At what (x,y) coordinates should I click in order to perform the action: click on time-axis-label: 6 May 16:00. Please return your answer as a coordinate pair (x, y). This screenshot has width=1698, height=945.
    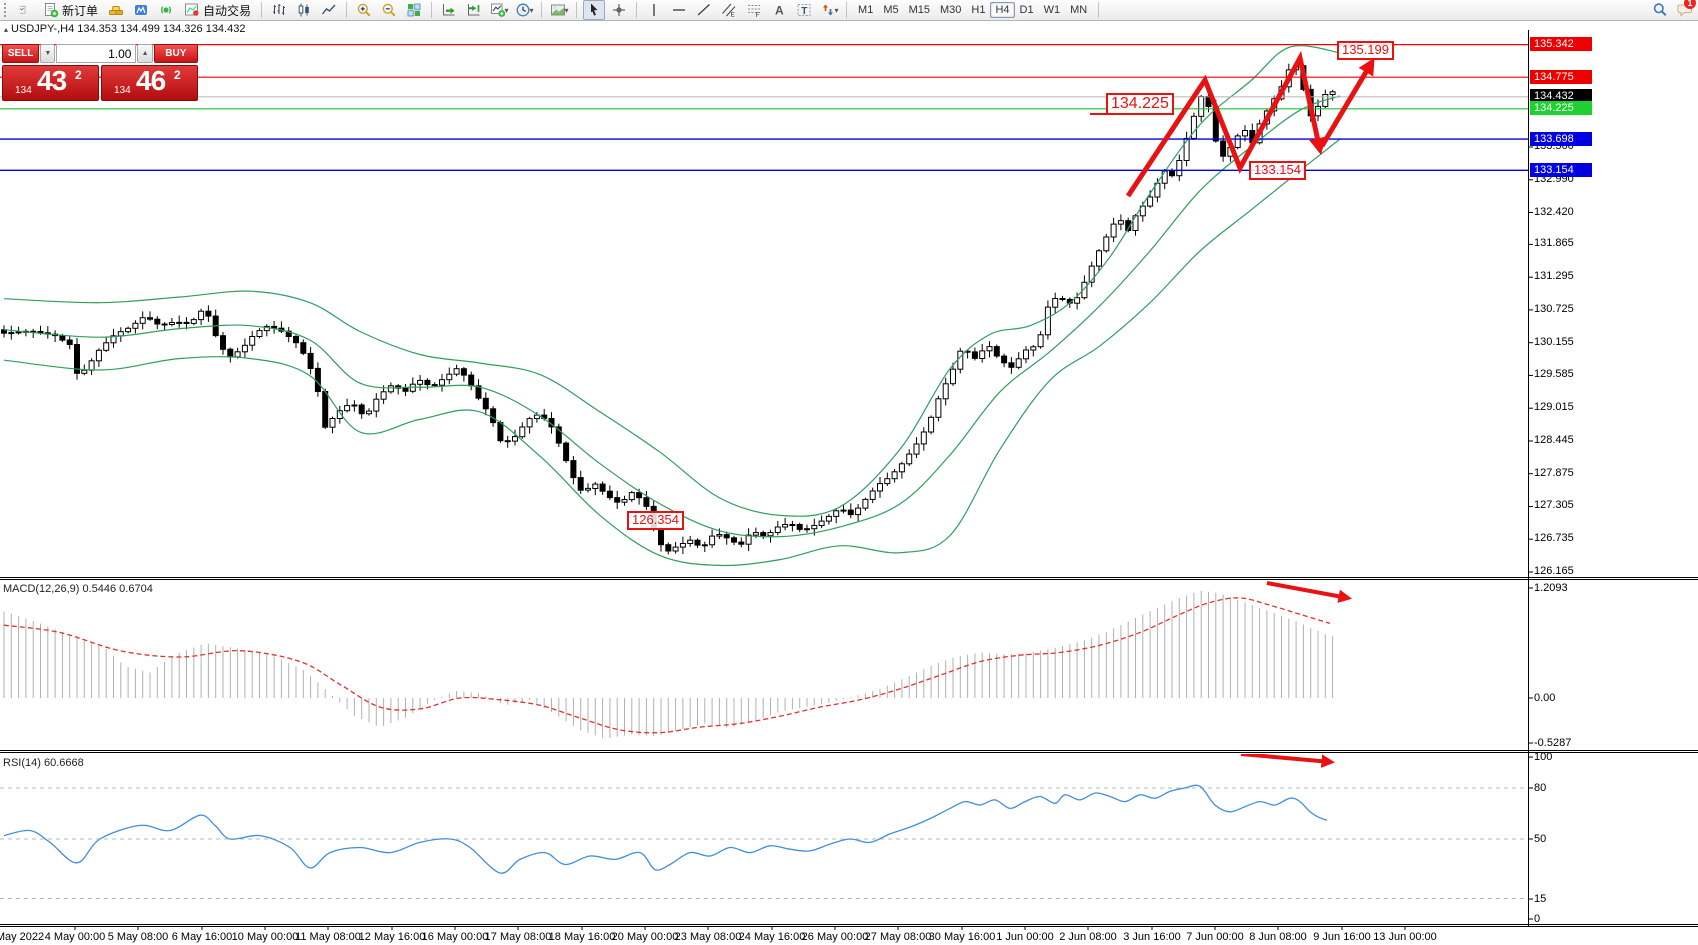
    Looking at the image, I should click on (202, 937).